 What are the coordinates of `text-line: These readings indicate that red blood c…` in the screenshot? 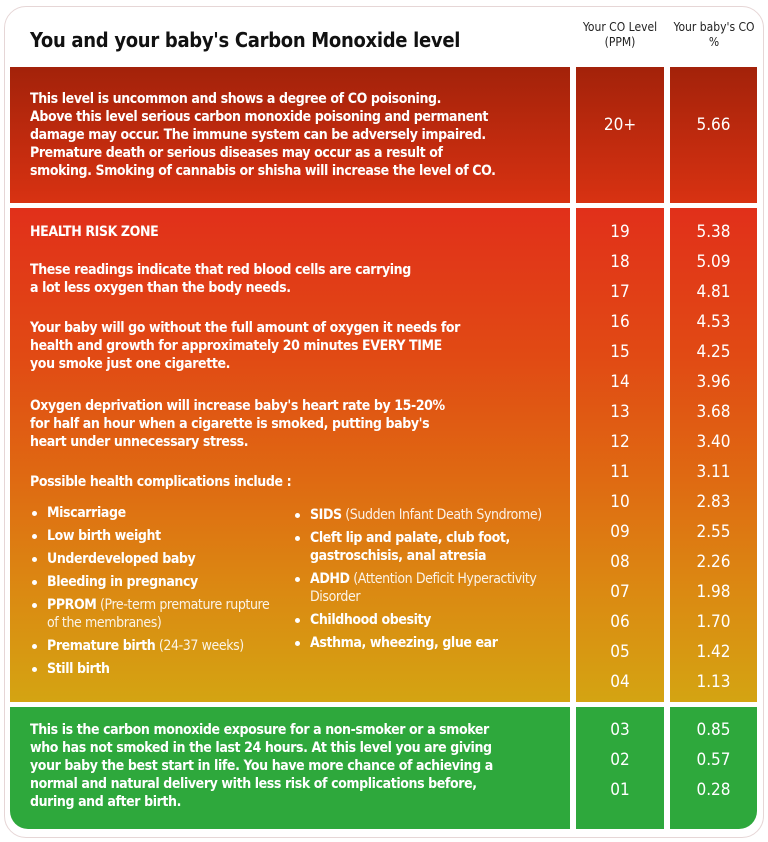 It's located at (220, 270).